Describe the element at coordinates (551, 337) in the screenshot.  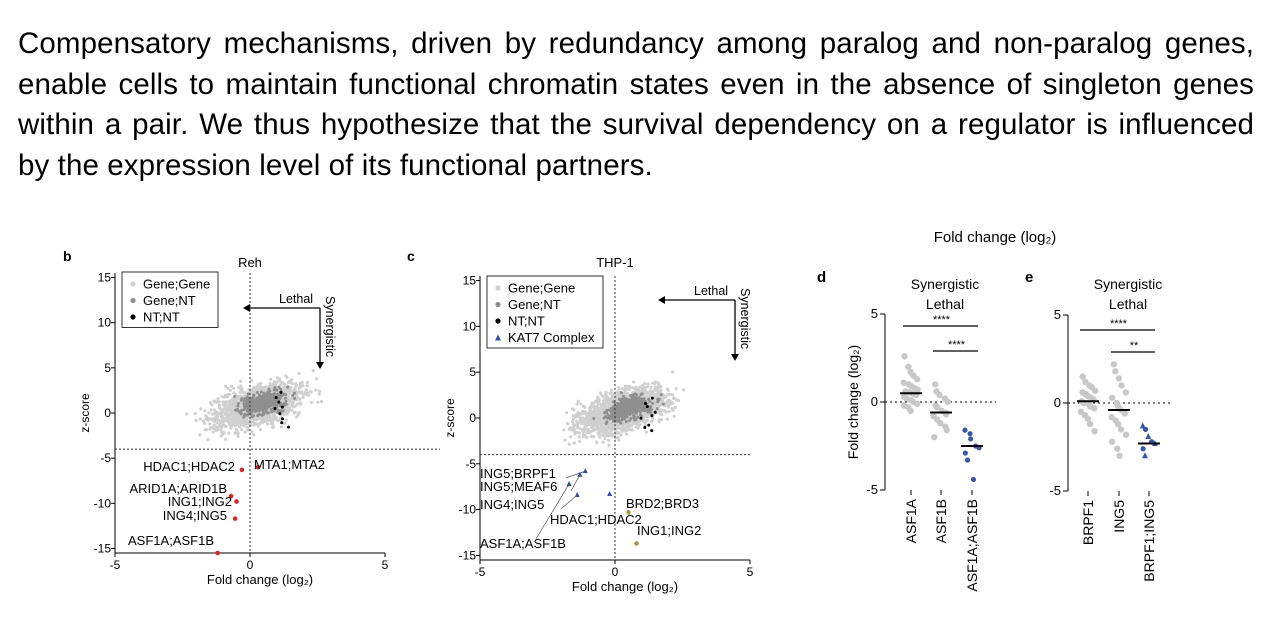
I see `legend-label: KAT7 Complex` at that location.